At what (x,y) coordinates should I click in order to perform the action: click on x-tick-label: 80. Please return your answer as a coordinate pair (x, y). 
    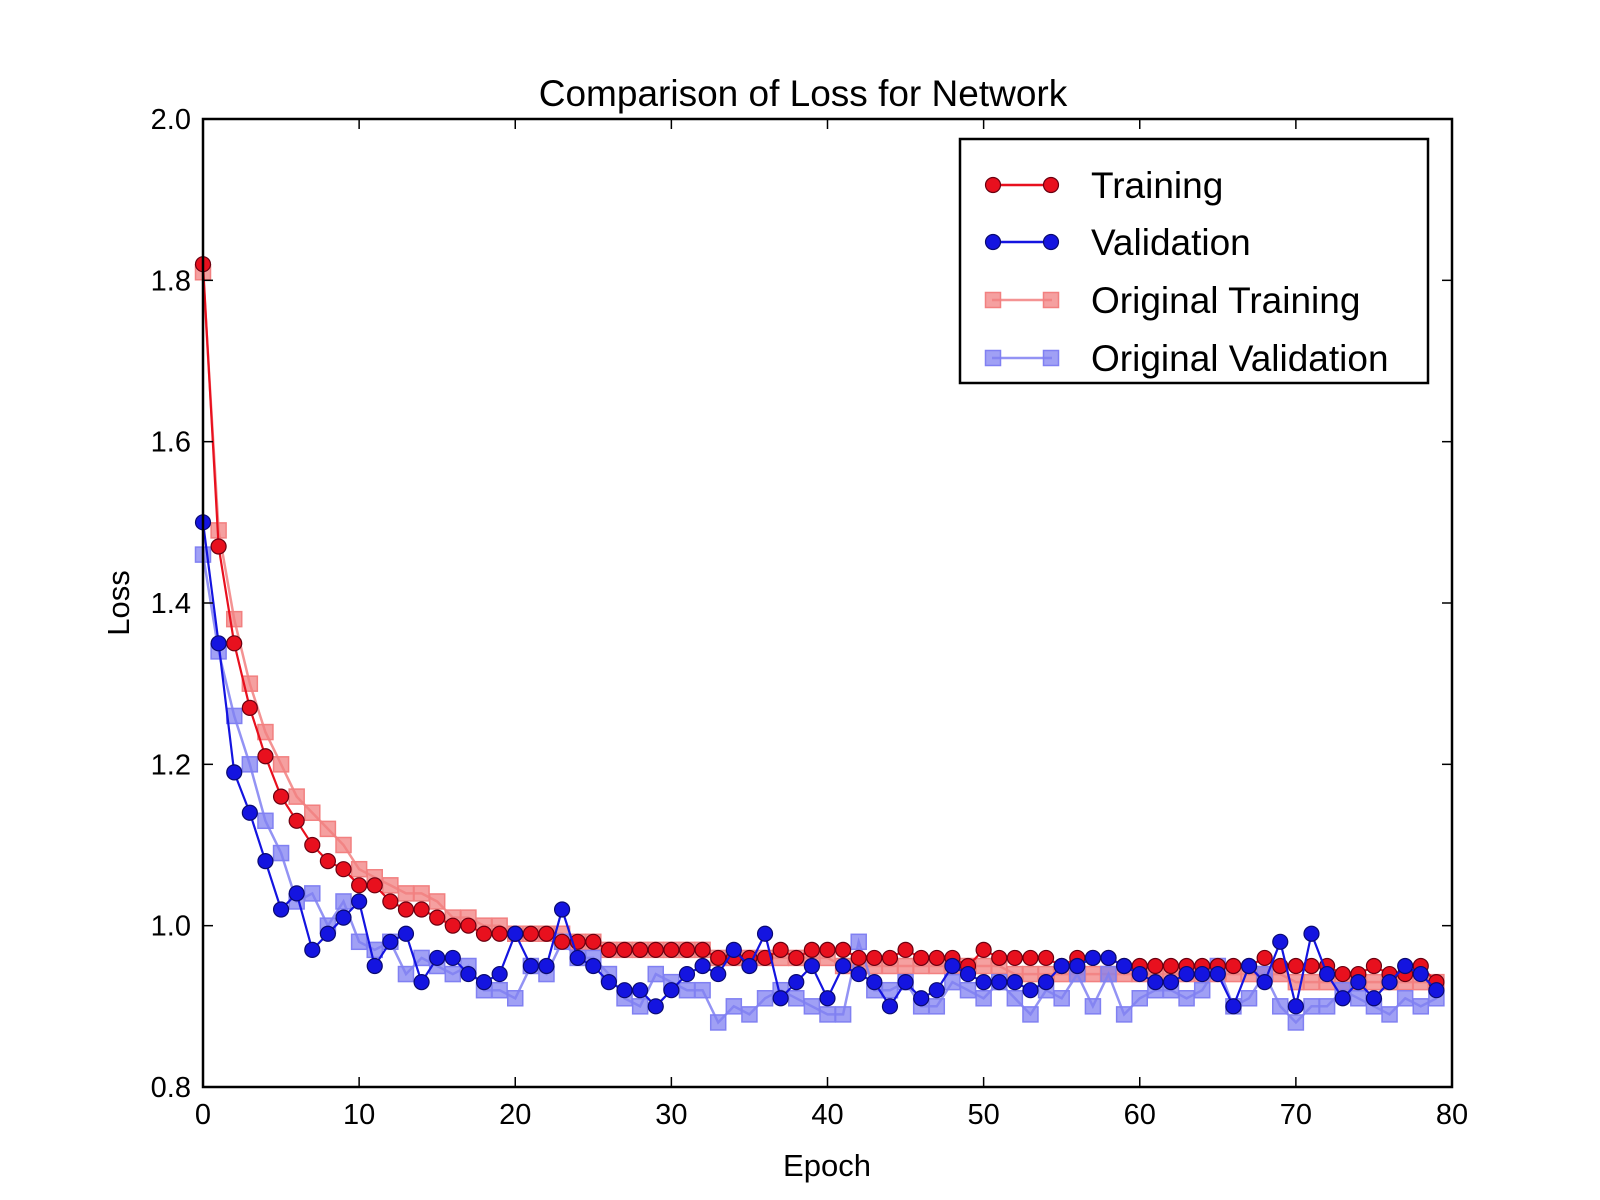
    Looking at the image, I should click on (1452, 1115).